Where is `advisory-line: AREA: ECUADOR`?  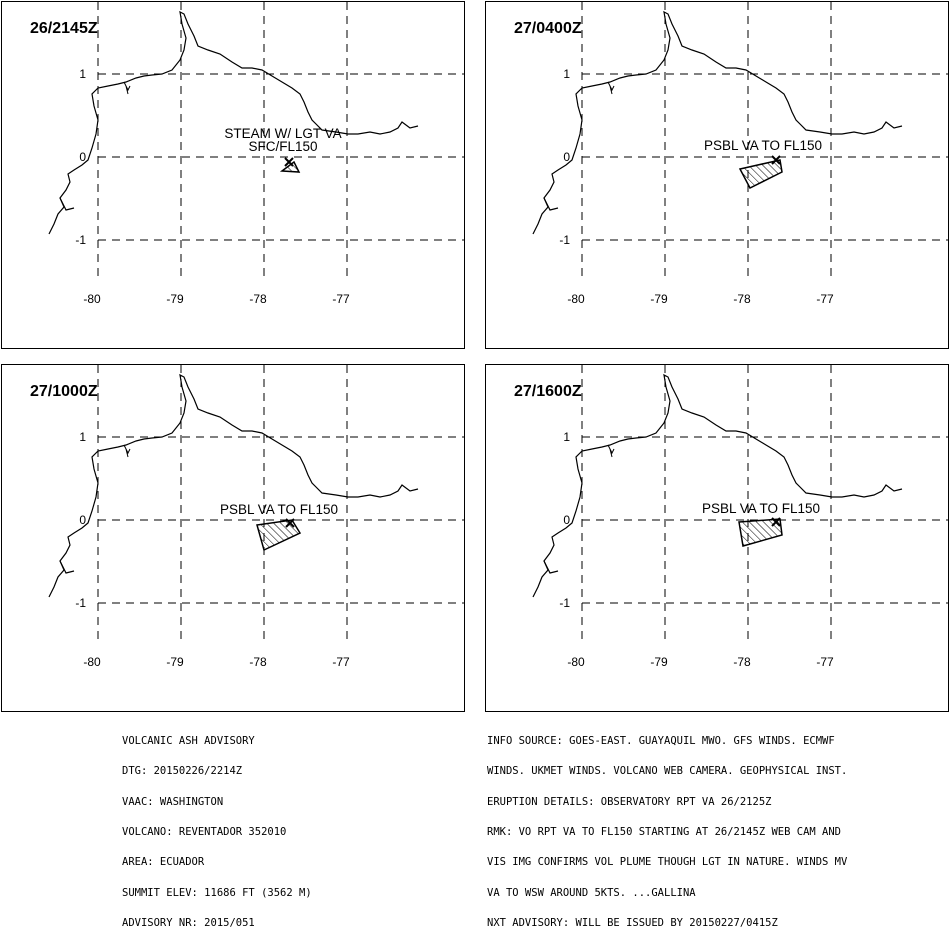
advisory-line: AREA: ECUADOR is located at coordinates (163, 862).